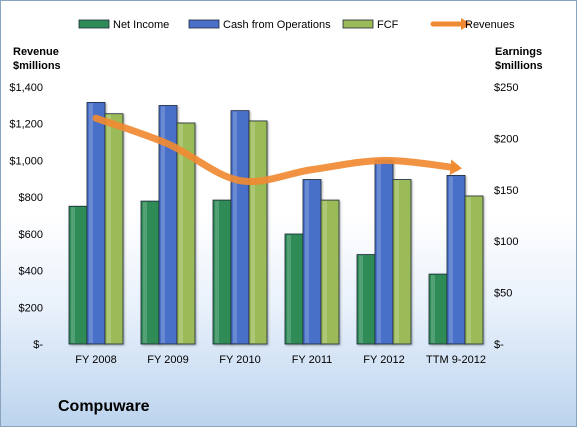 The width and height of the screenshot is (577, 427). I want to click on left-axis-title: Revenue $millions, so click(37, 59).